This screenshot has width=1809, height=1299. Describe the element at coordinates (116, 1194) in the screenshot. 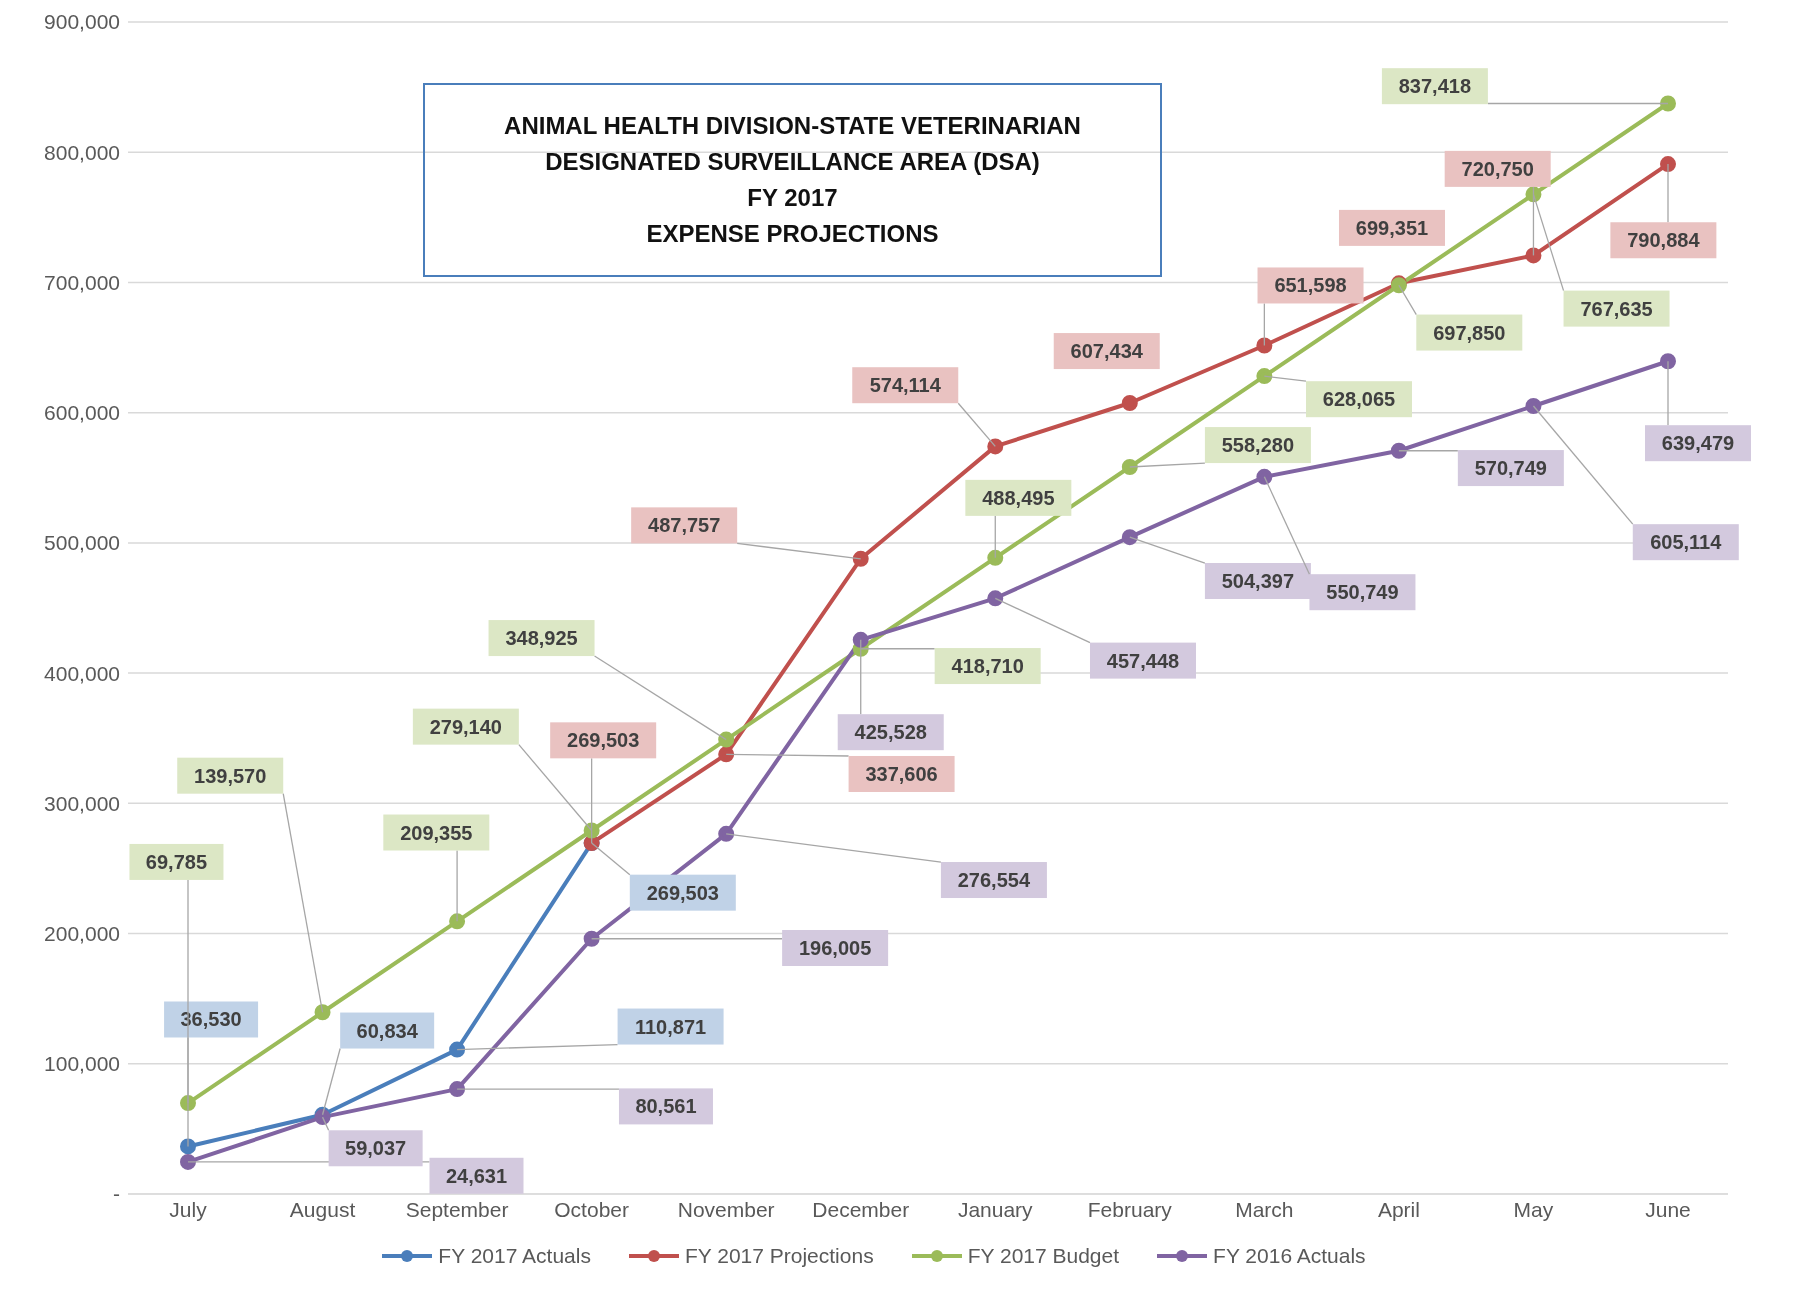

I see `y-tick-label: -` at that location.